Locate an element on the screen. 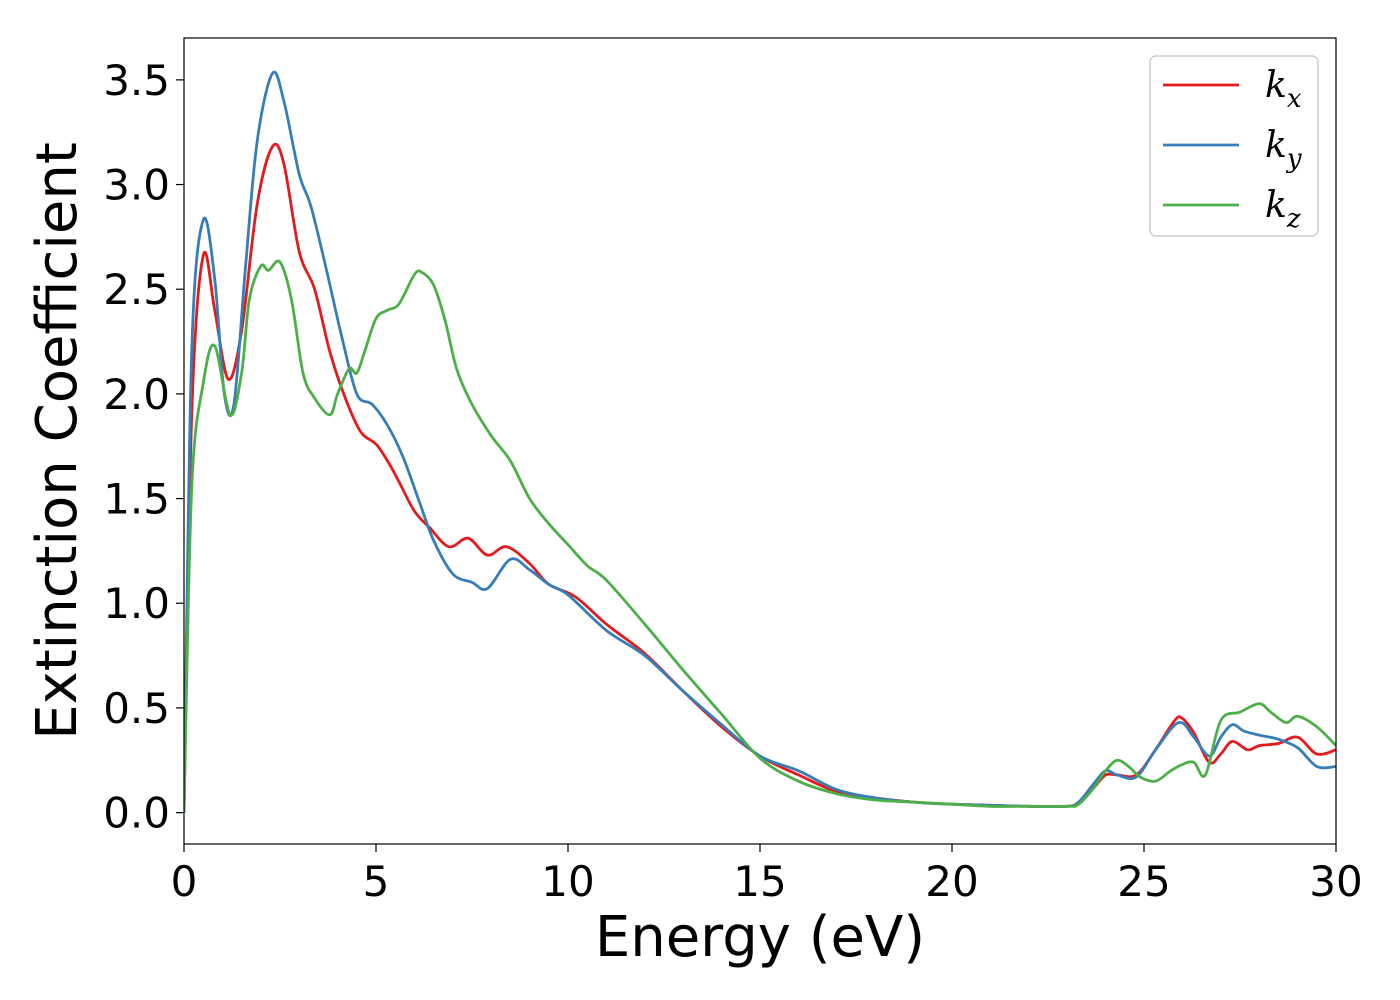 The image size is (1400, 1000). legend: kx ky kz is located at coordinates (1234, 146).